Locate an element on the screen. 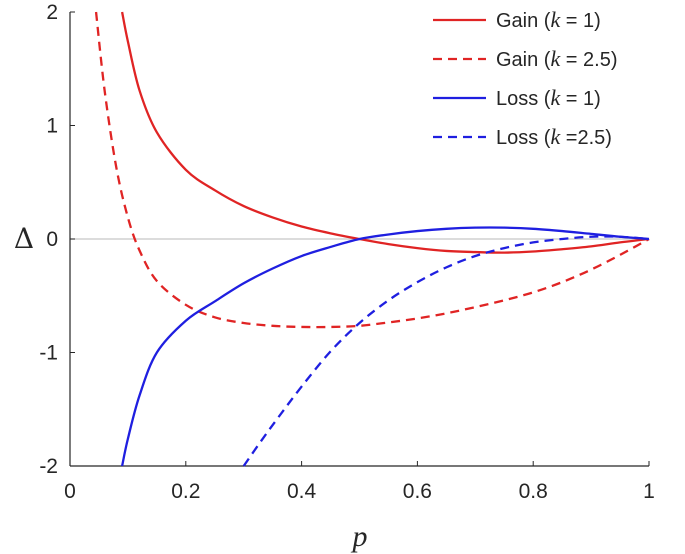  legend-entry-label: Gain (k = 1) is located at coordinates (548, 19).